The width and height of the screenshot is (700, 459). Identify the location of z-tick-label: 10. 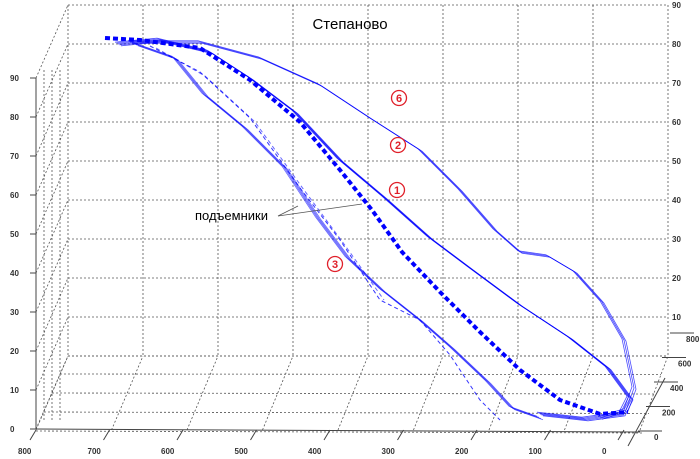
(14, 390).